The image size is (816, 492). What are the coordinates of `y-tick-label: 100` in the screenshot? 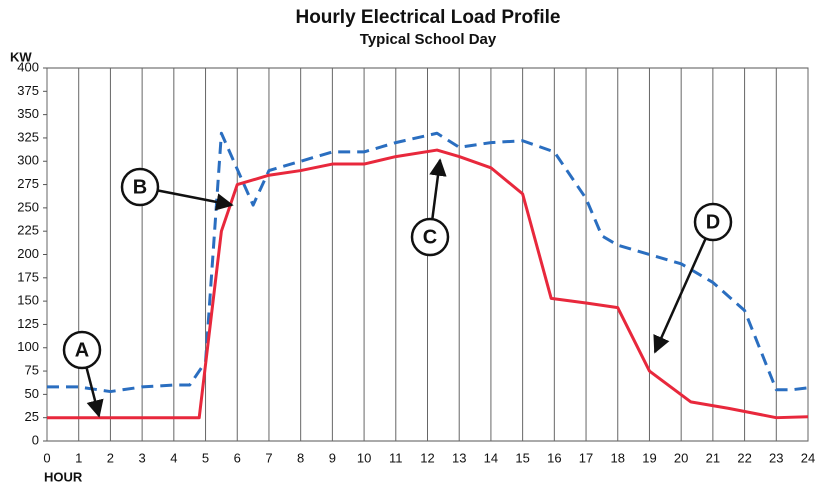 It's located at (28, 346).